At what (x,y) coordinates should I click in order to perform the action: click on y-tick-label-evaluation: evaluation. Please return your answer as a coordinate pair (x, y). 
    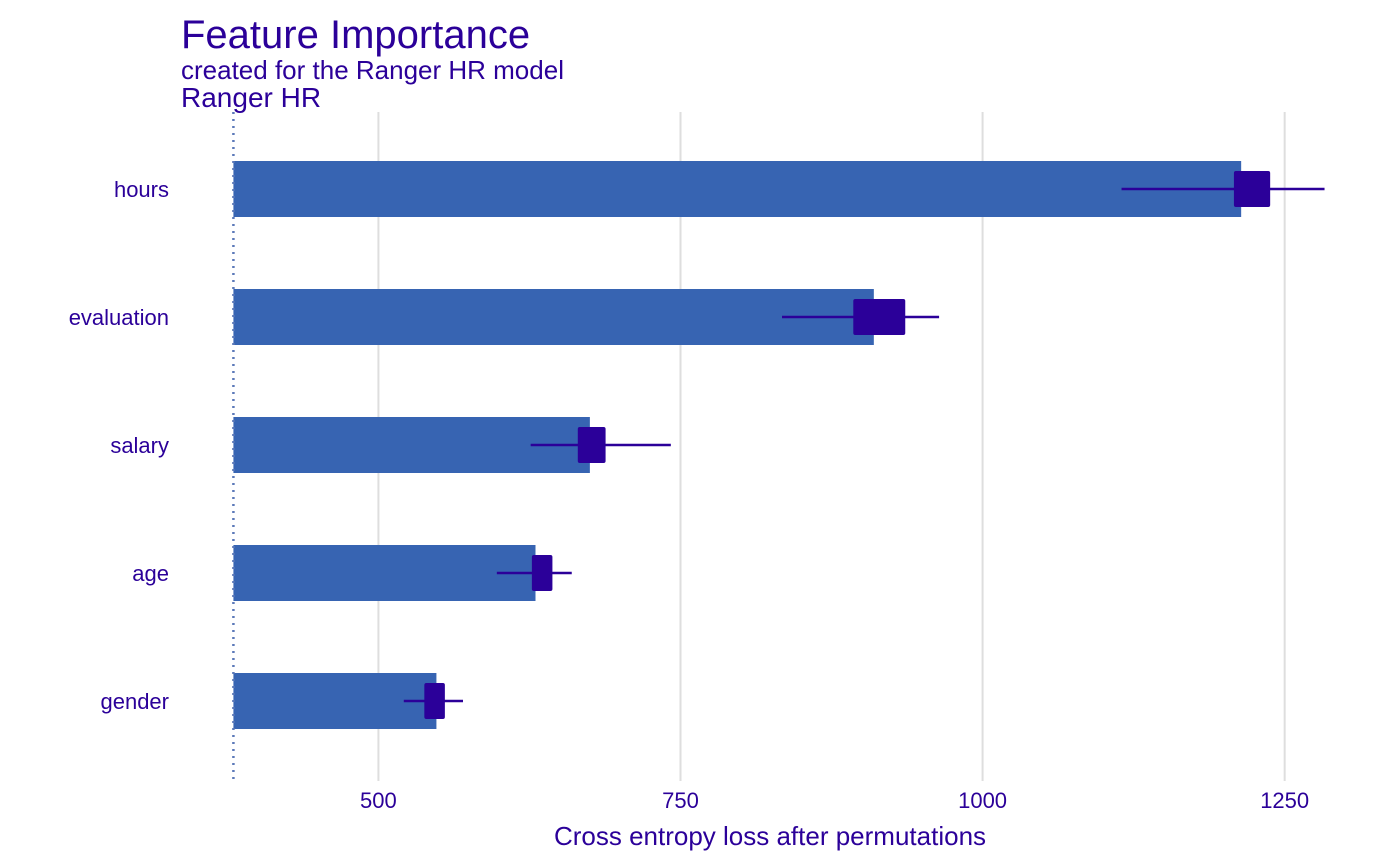
    Looking at the image, I should click on (119, 317).